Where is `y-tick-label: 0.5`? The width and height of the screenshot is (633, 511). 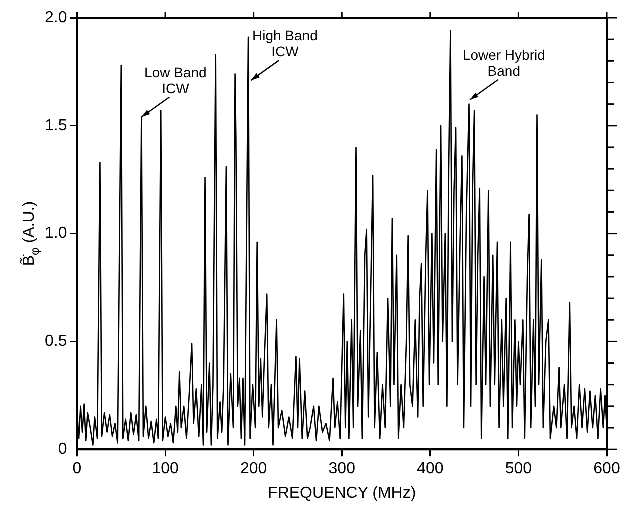
y-tick-label: 0.5 is located at coordinates (56, 341).